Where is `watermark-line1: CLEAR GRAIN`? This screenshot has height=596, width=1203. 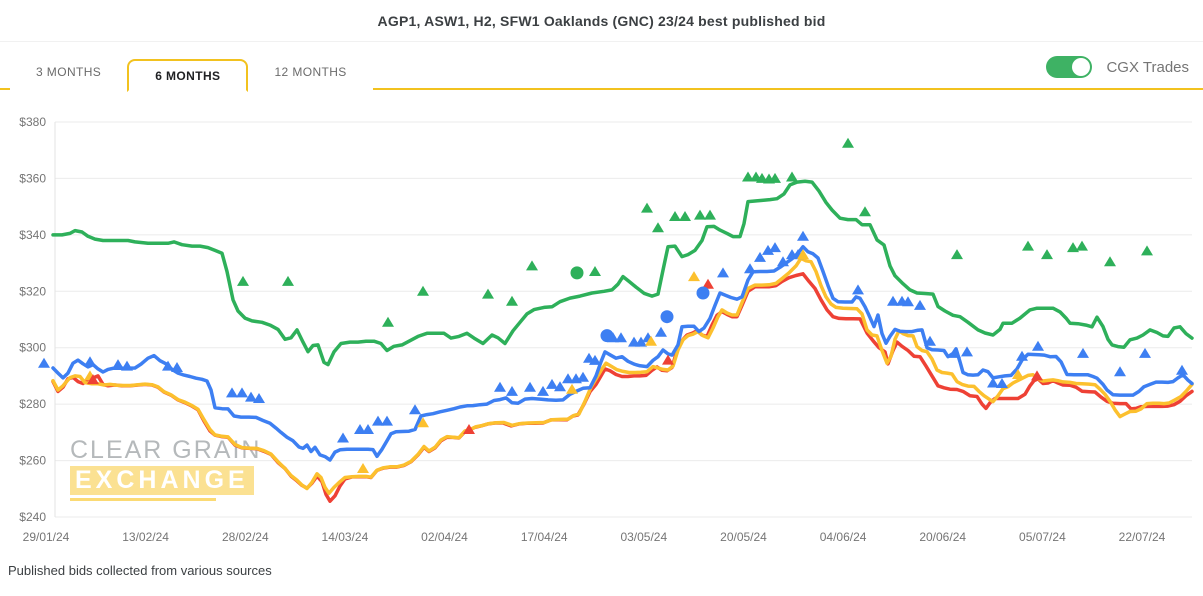
watermark-line1: CLEAR GRAIN is located at coordinates (166, 450).